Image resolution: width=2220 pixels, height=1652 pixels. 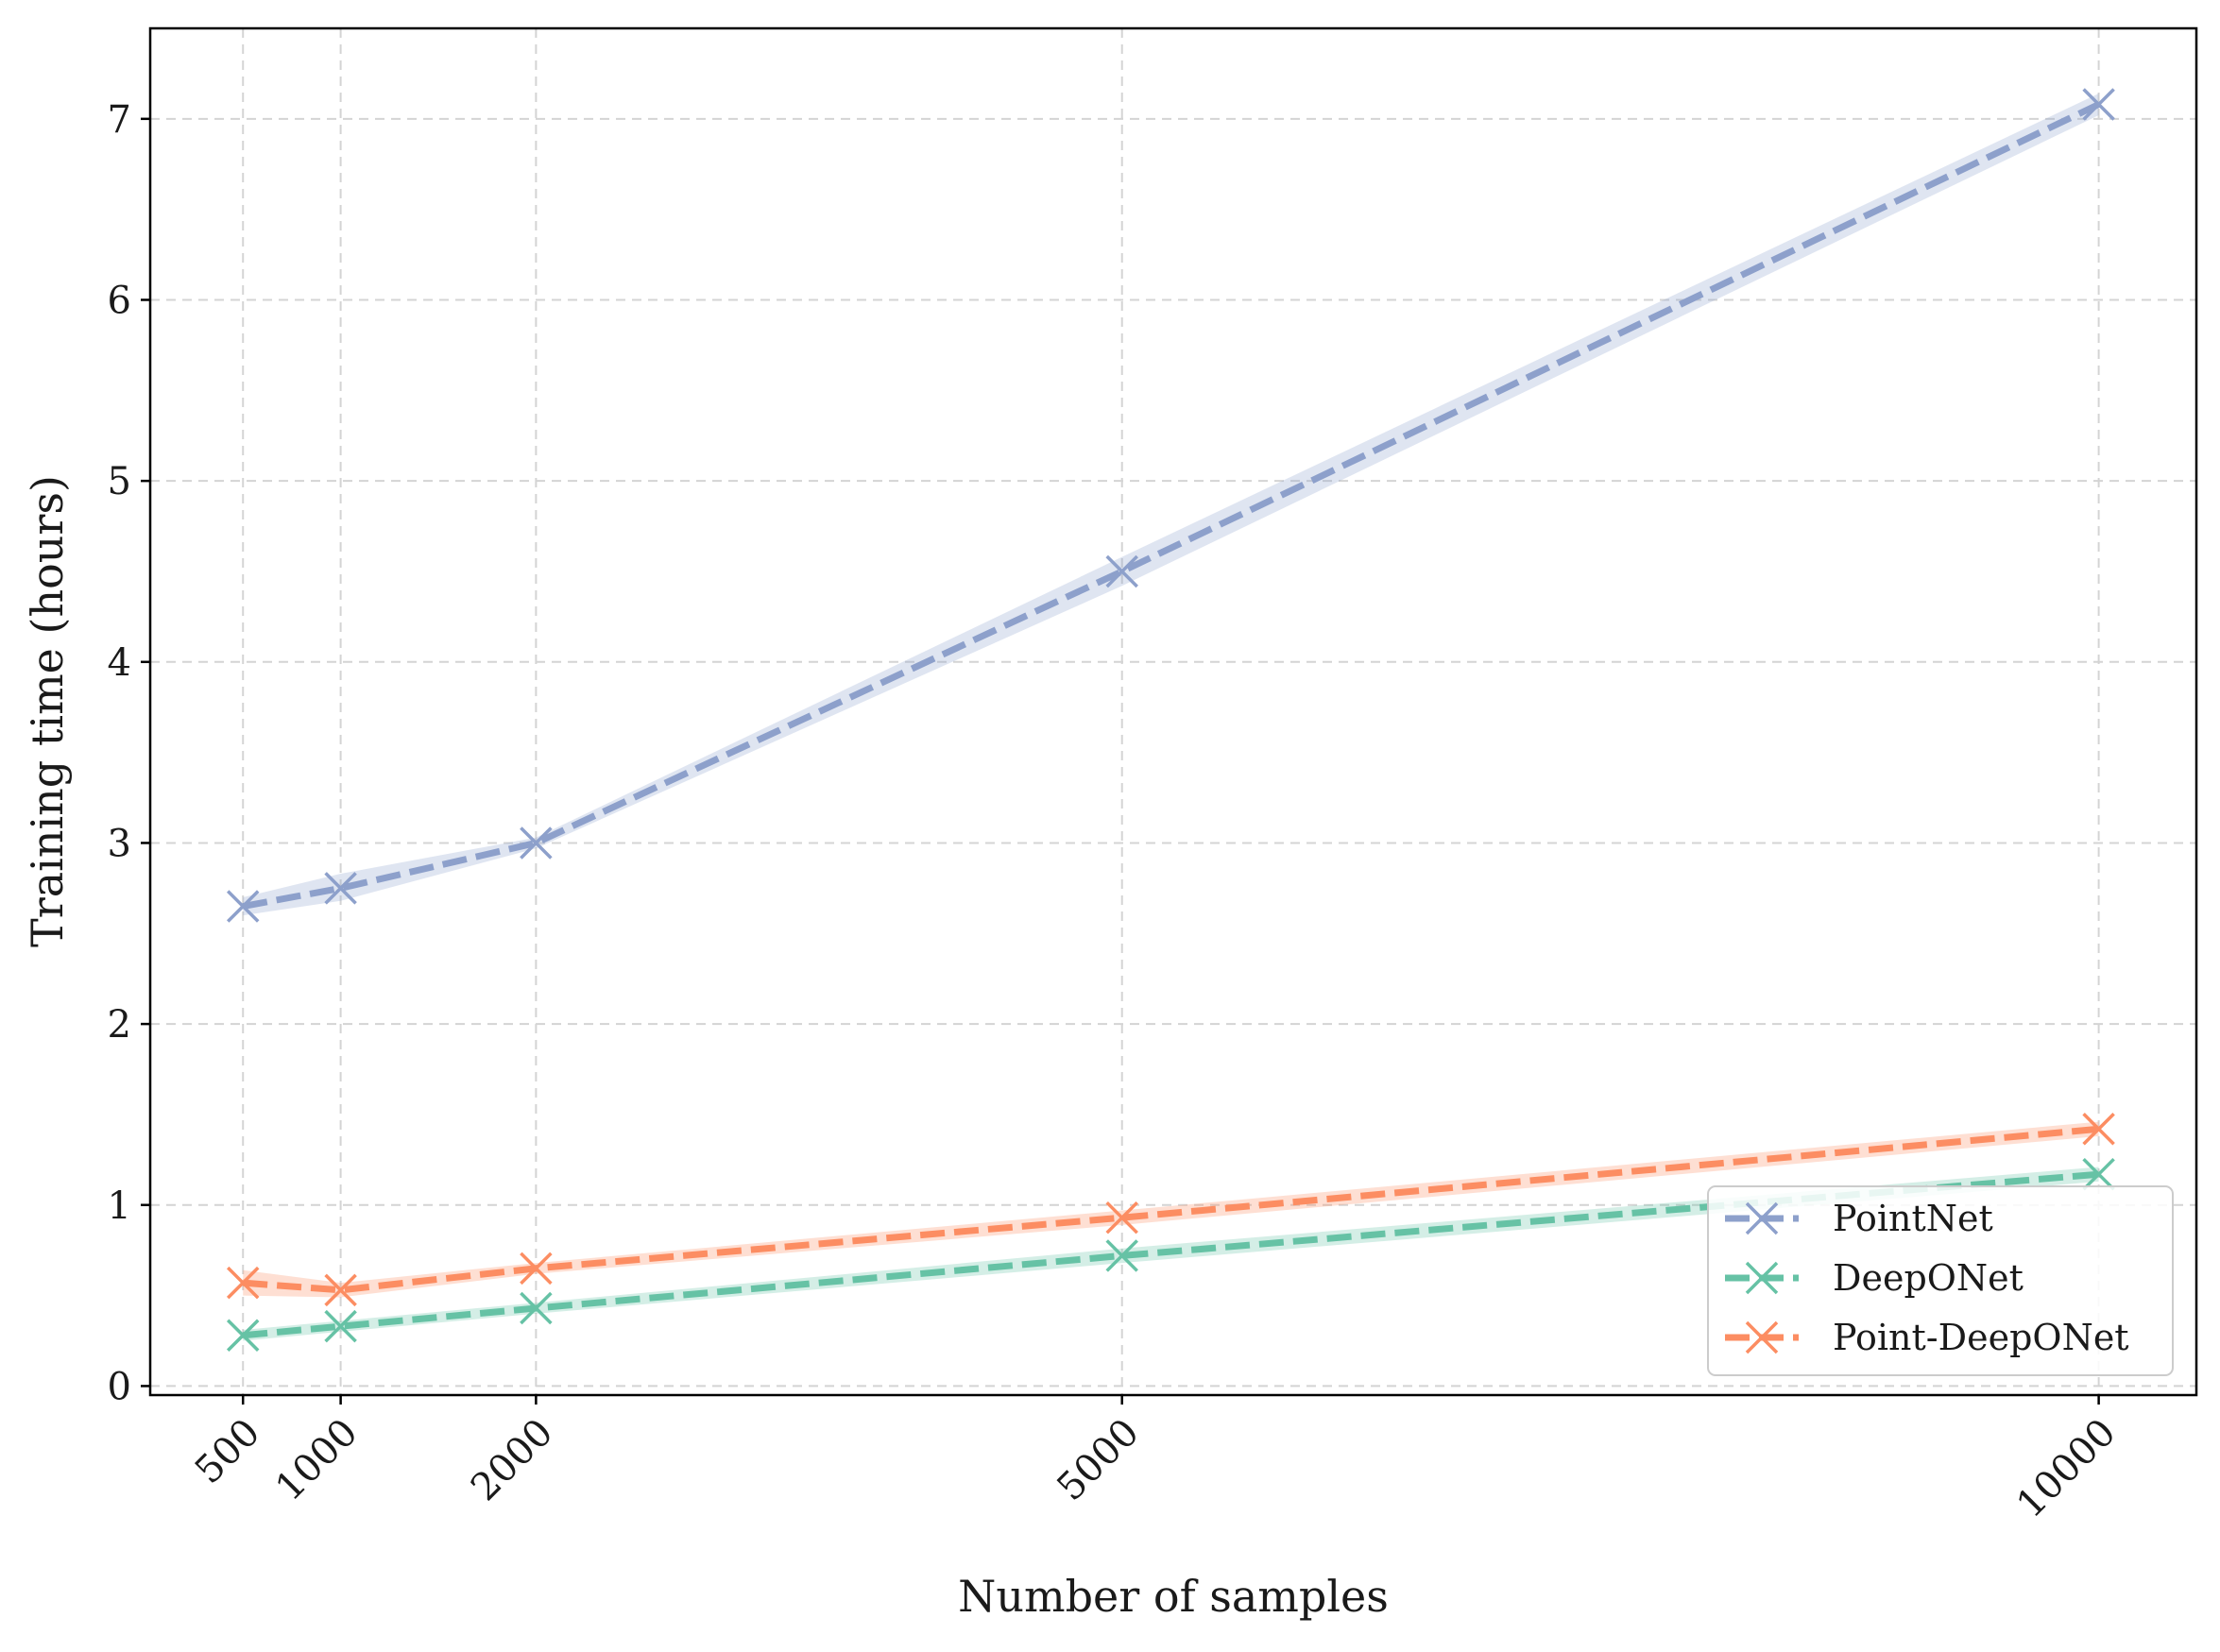 I want to click on y-tick-label: 2, so click(x=120, y=1025).